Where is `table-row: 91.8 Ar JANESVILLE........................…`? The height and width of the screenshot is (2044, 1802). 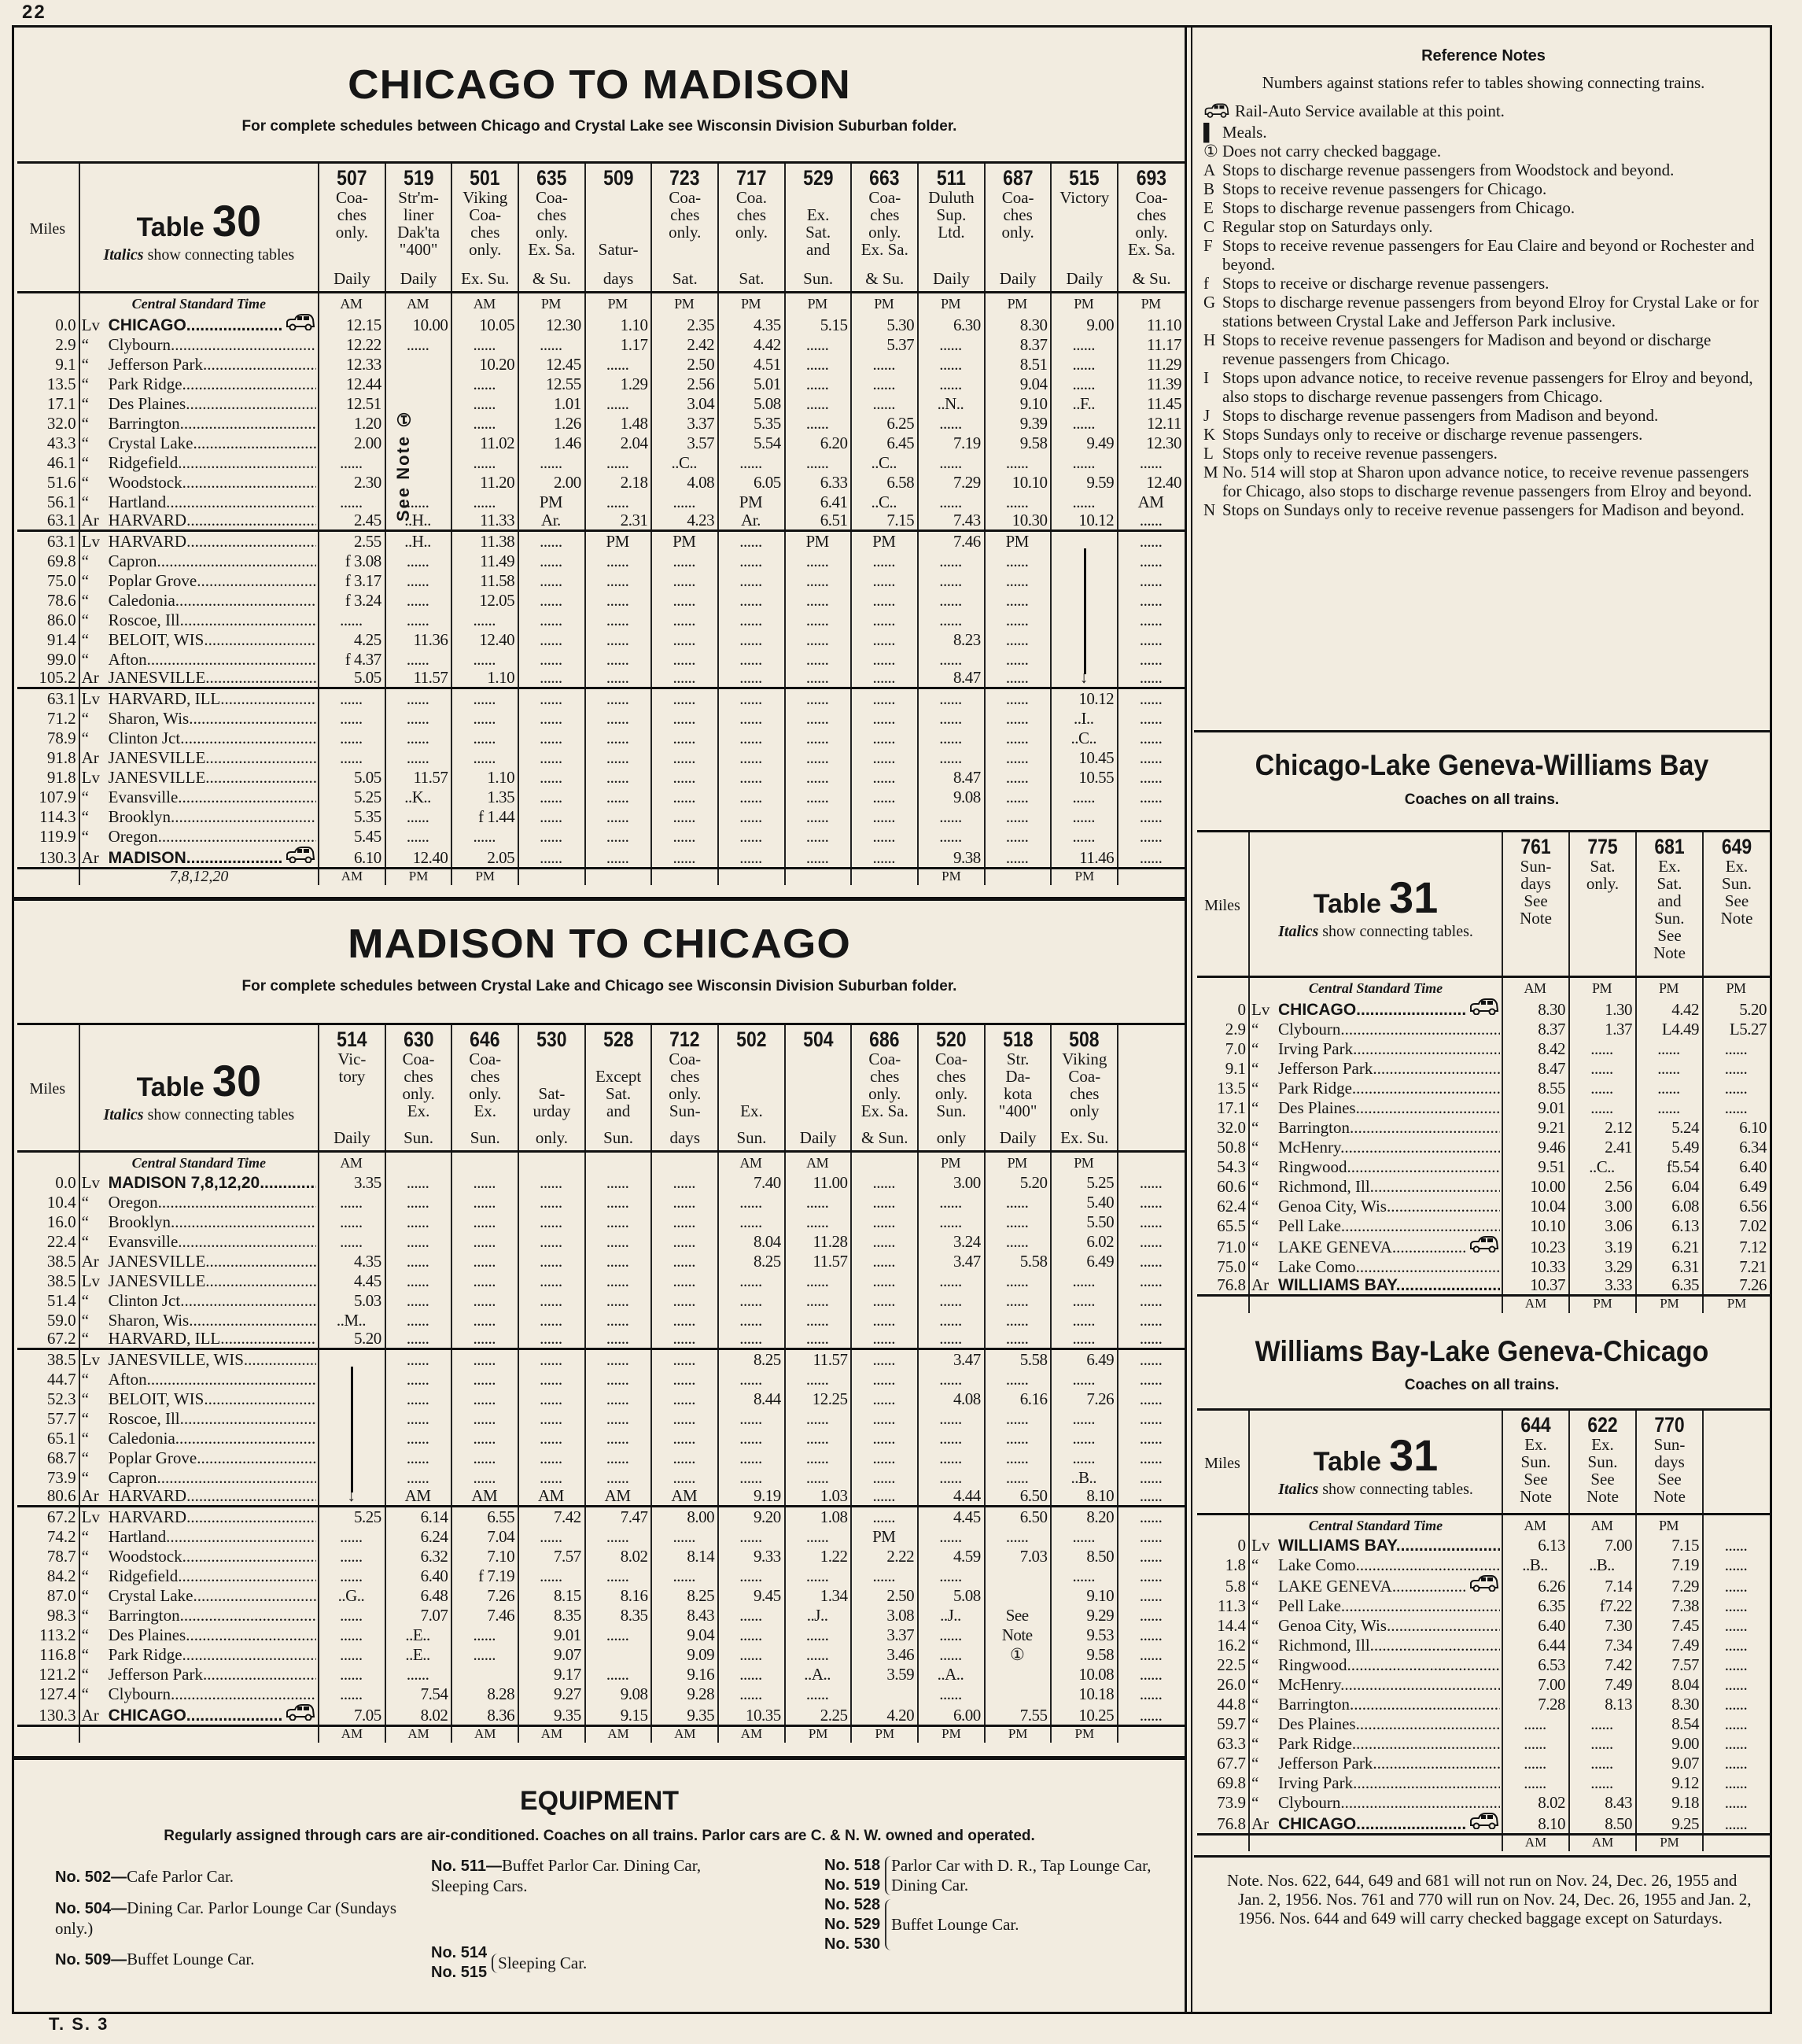
table-row: 91.8 Ar JANESVILLE........................… is located at coordinates (601, 757).